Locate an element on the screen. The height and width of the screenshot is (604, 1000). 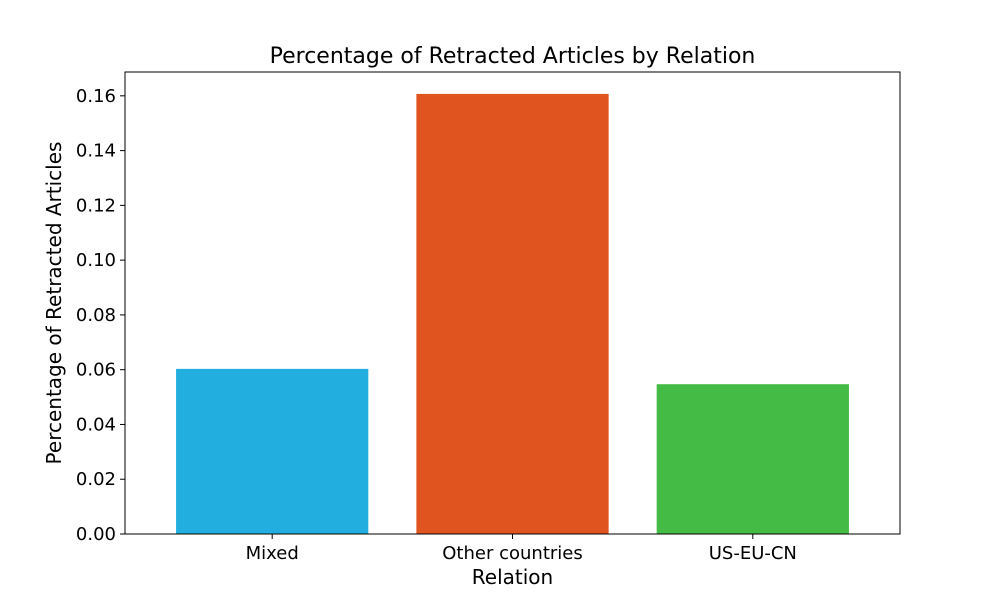
y-tick-label: 0.04 is located at coordinates (96, 424).